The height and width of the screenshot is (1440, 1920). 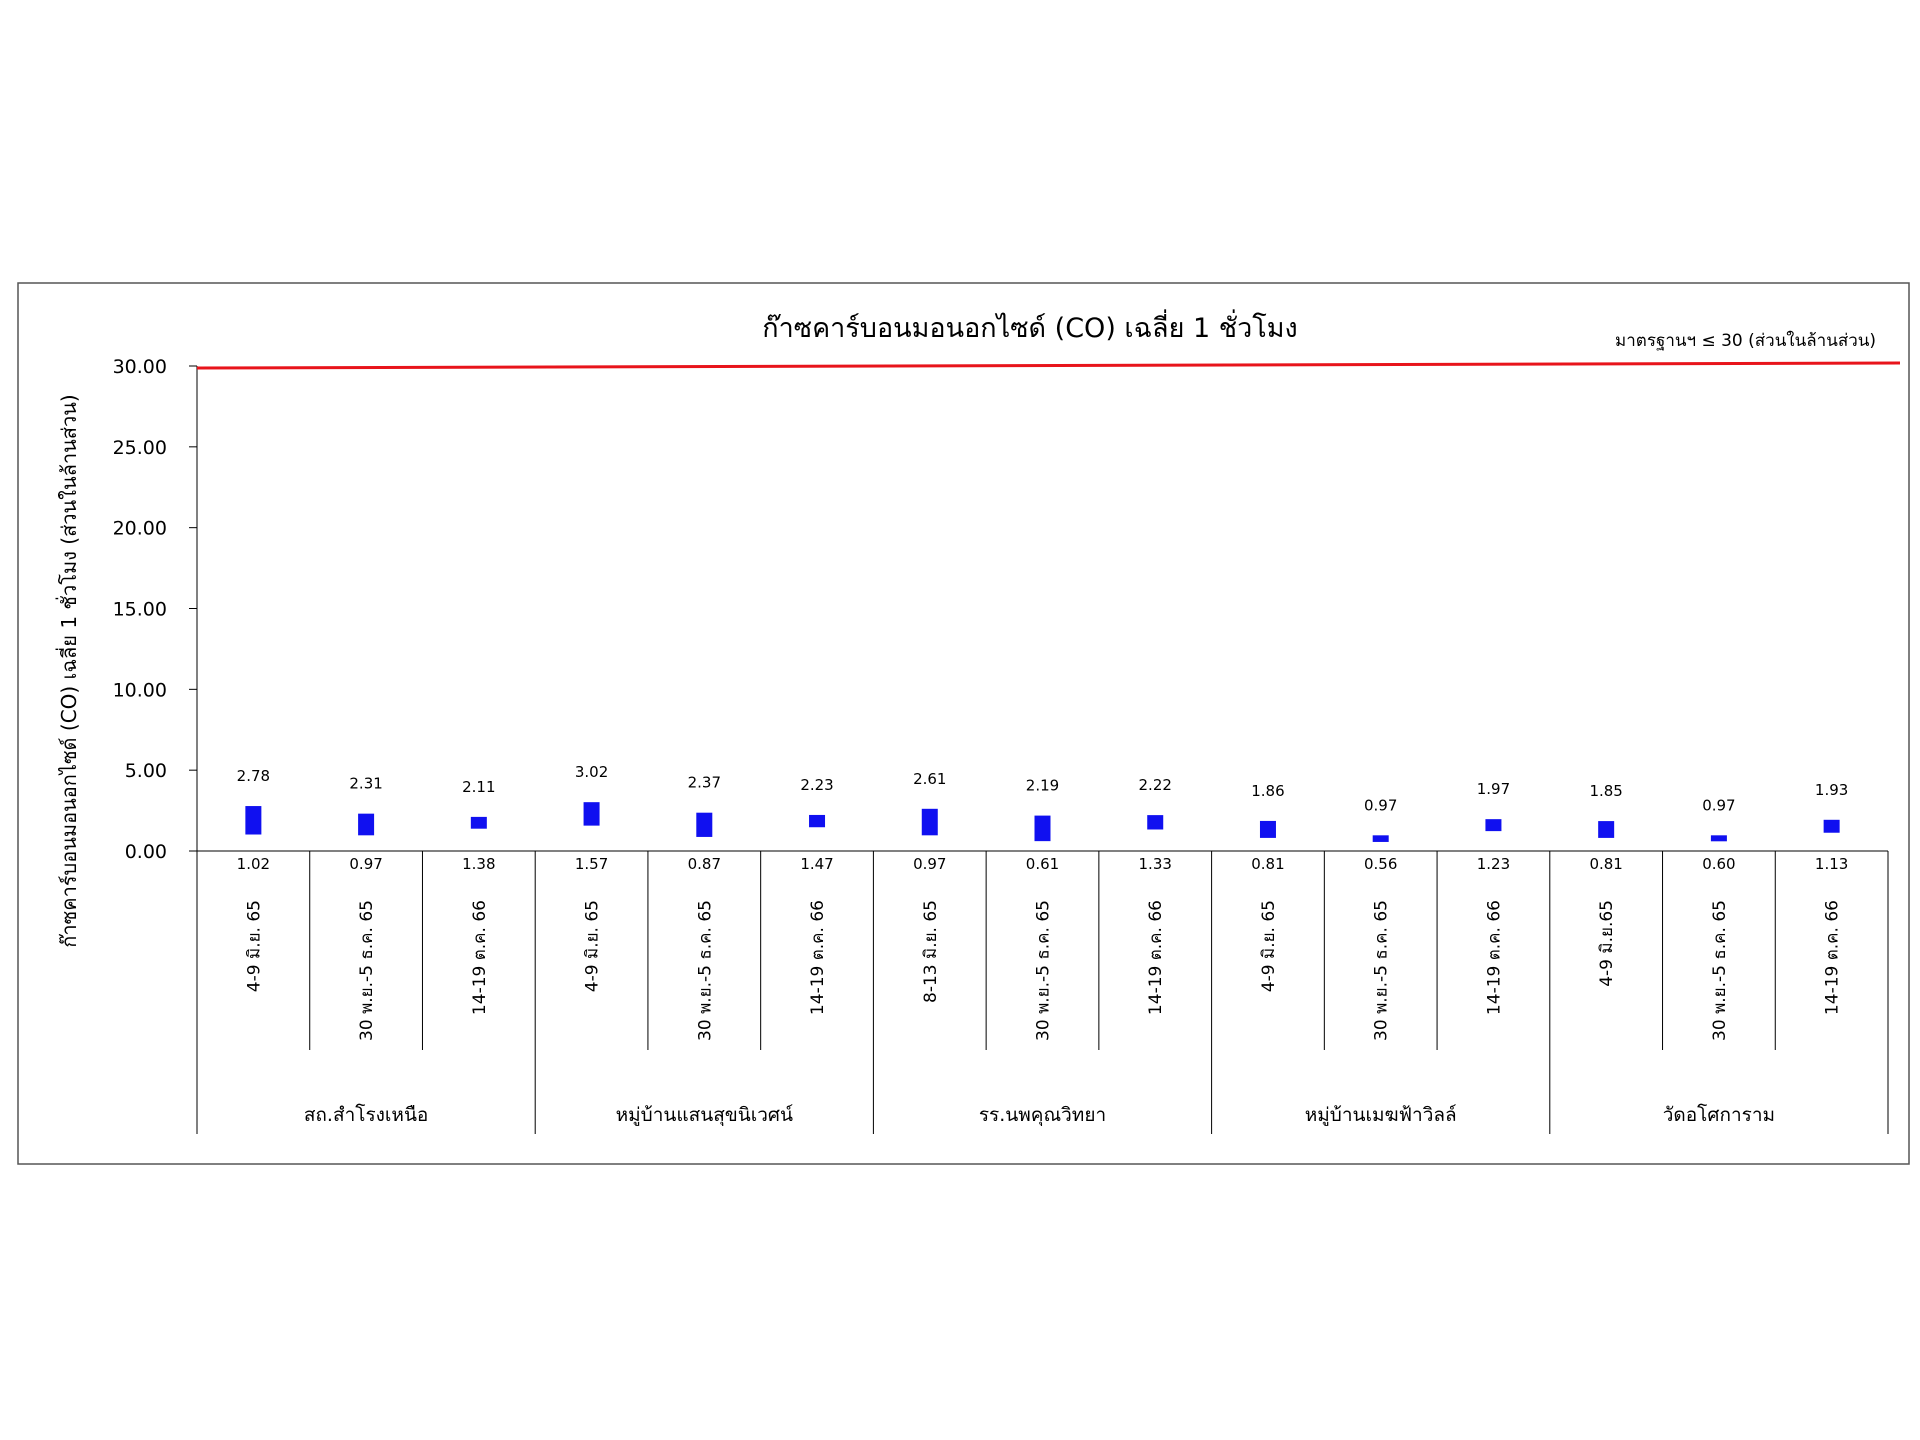 What do you see at coordinates (1048, 365) in the screenshot?
I see `standard-line` at bounding box center [1048, 365].